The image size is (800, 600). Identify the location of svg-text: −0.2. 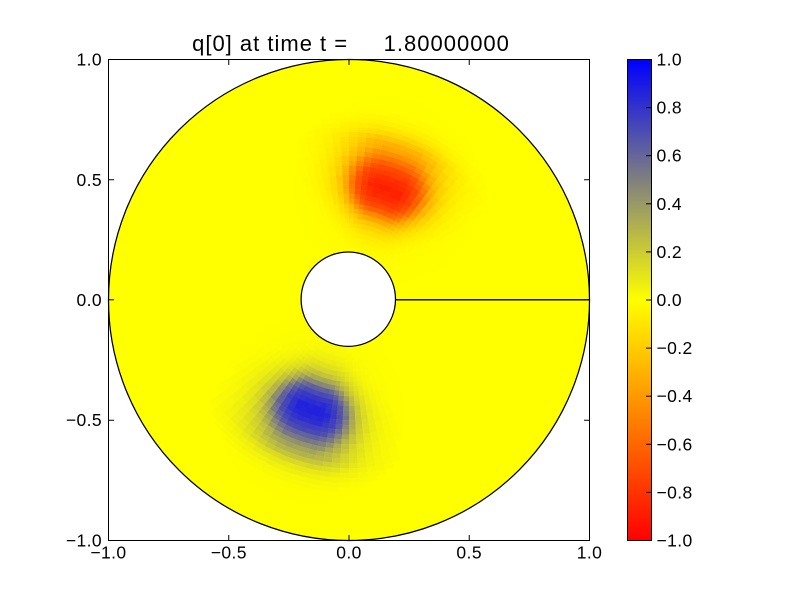
(675, 348).